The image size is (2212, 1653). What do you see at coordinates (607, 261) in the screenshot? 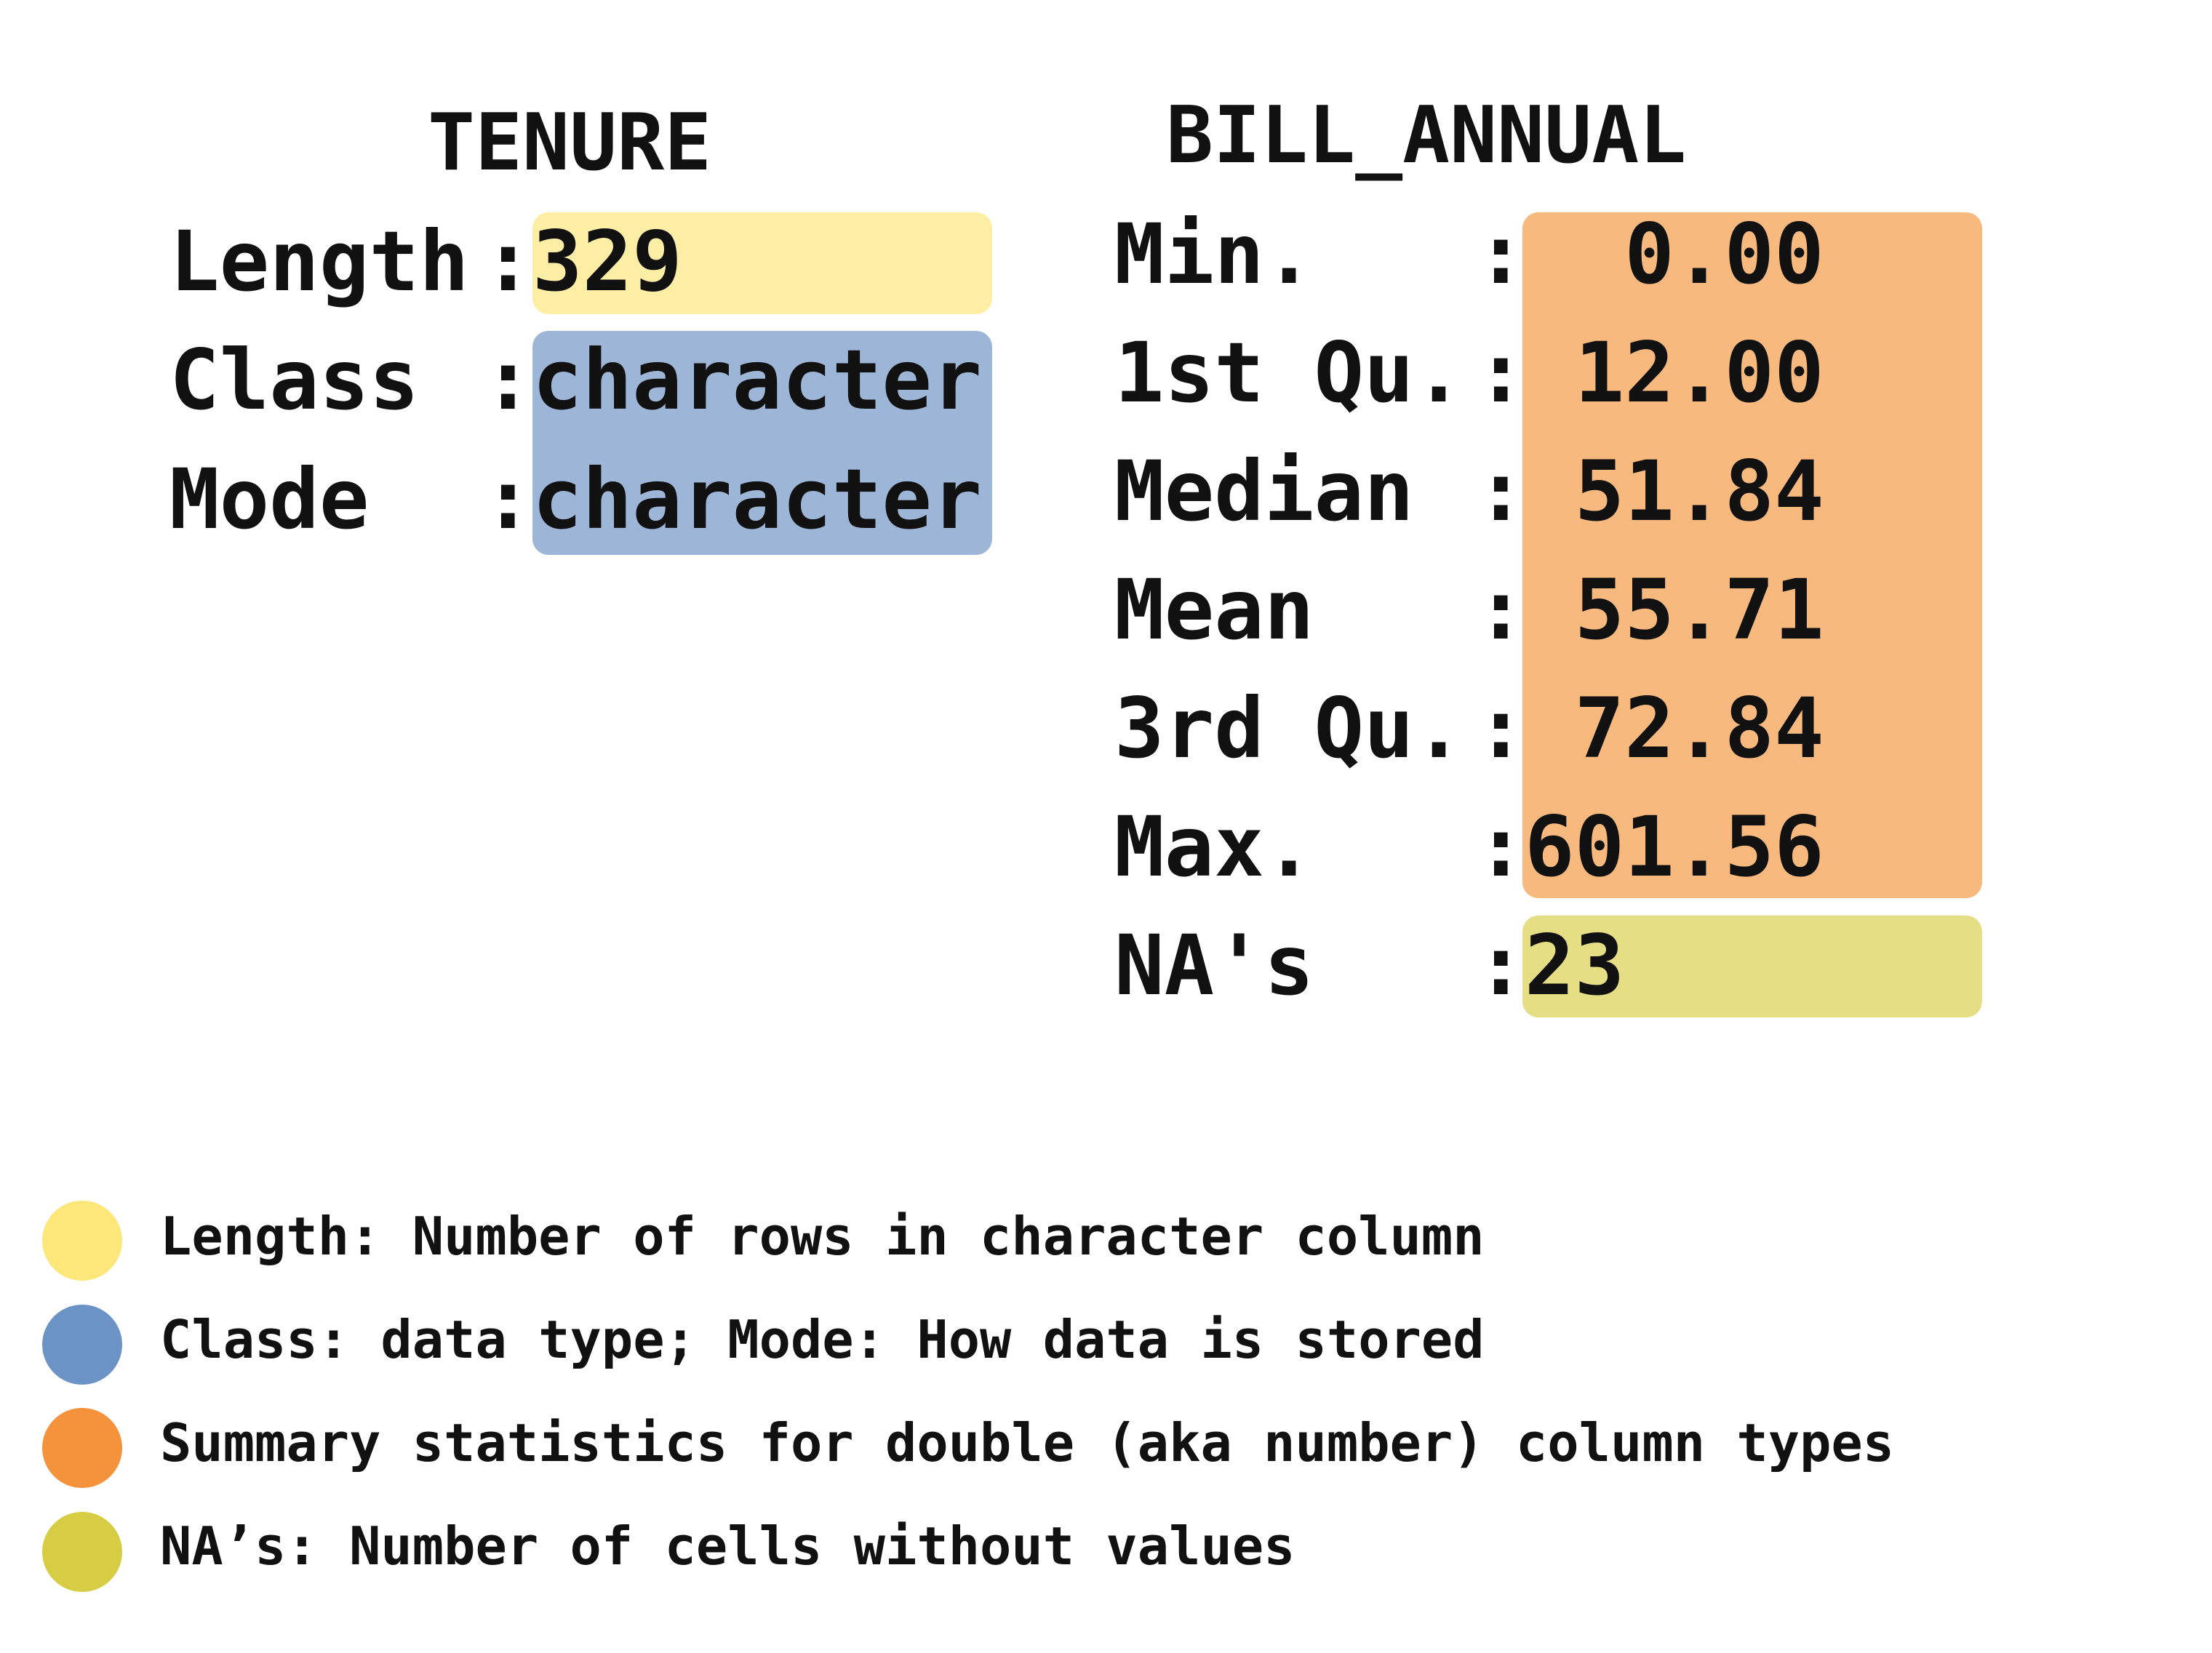
I see `tenure-length-value: 329` at bounding box center [607, 261].